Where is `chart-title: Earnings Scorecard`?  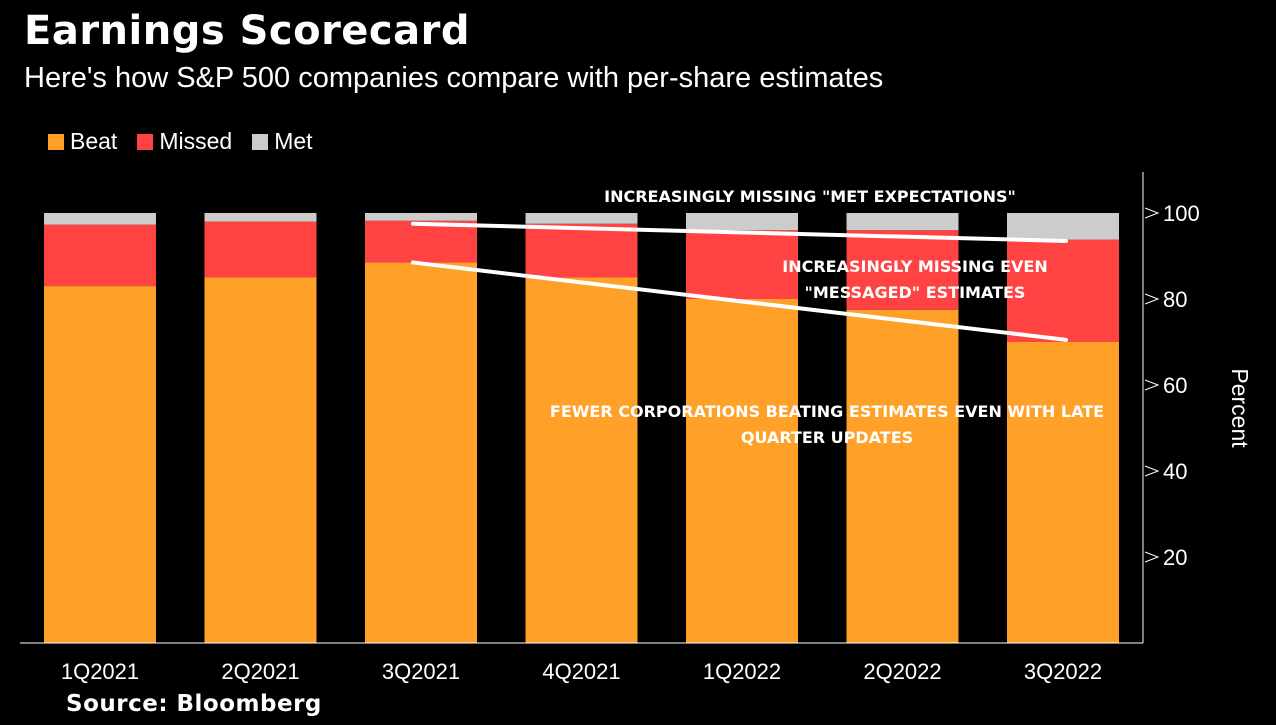 chart-title: Earnings Scorecard is located at coordinates (247, 31).